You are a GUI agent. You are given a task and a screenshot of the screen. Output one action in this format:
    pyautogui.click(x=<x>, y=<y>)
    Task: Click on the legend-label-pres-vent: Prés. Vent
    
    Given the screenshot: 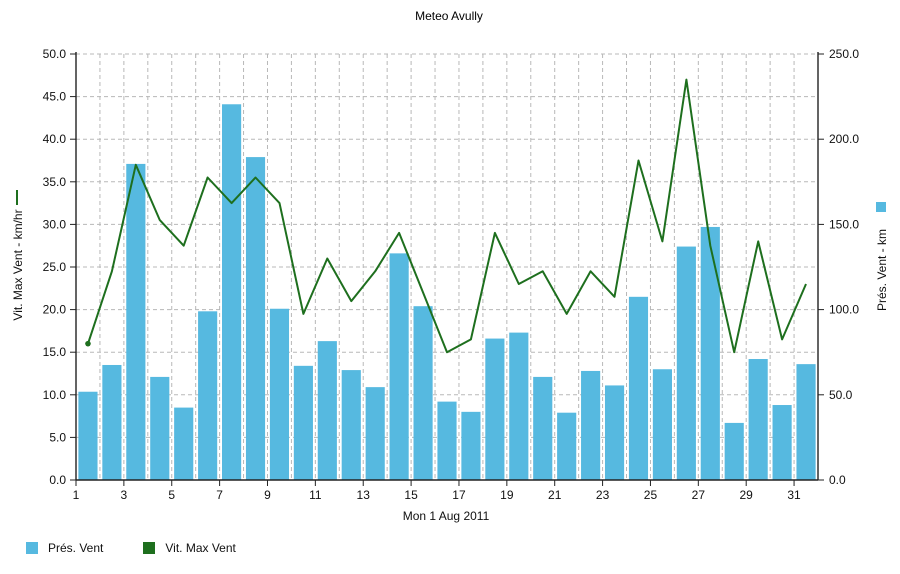 What is the action you would take?
    pyautogui.click(x=76, y=548)
    